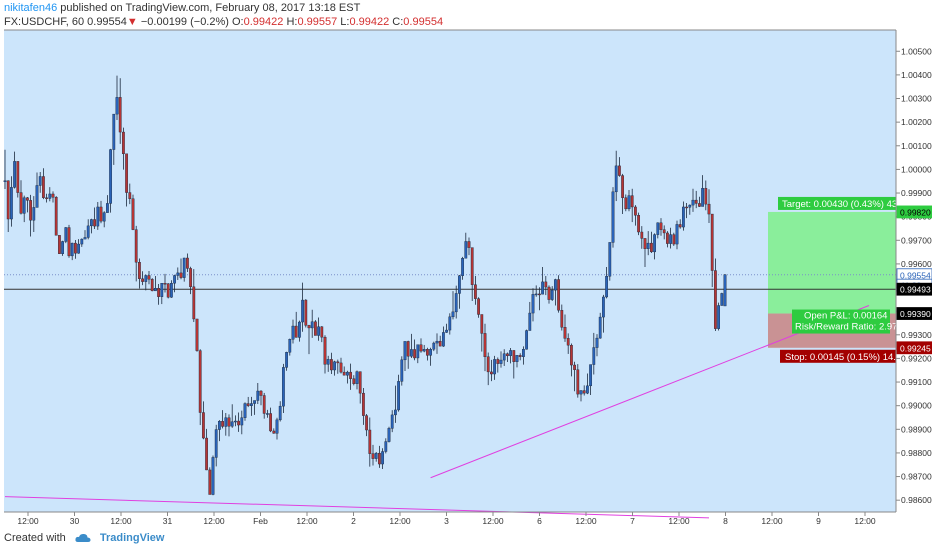  I want to click on price-change: −0.00199 (−0.2%), so click(184, 22).